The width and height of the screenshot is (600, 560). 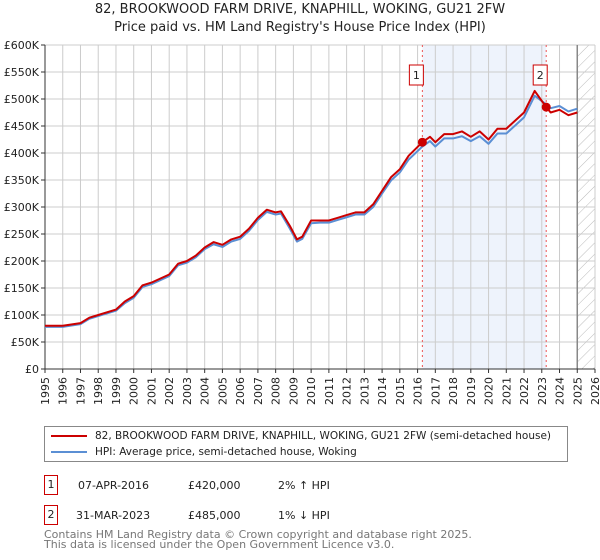 What do you see at coordinates (214, 485) in the screenshot?
I see `transaction-price: £420,000` at bounding box center [214, 485].